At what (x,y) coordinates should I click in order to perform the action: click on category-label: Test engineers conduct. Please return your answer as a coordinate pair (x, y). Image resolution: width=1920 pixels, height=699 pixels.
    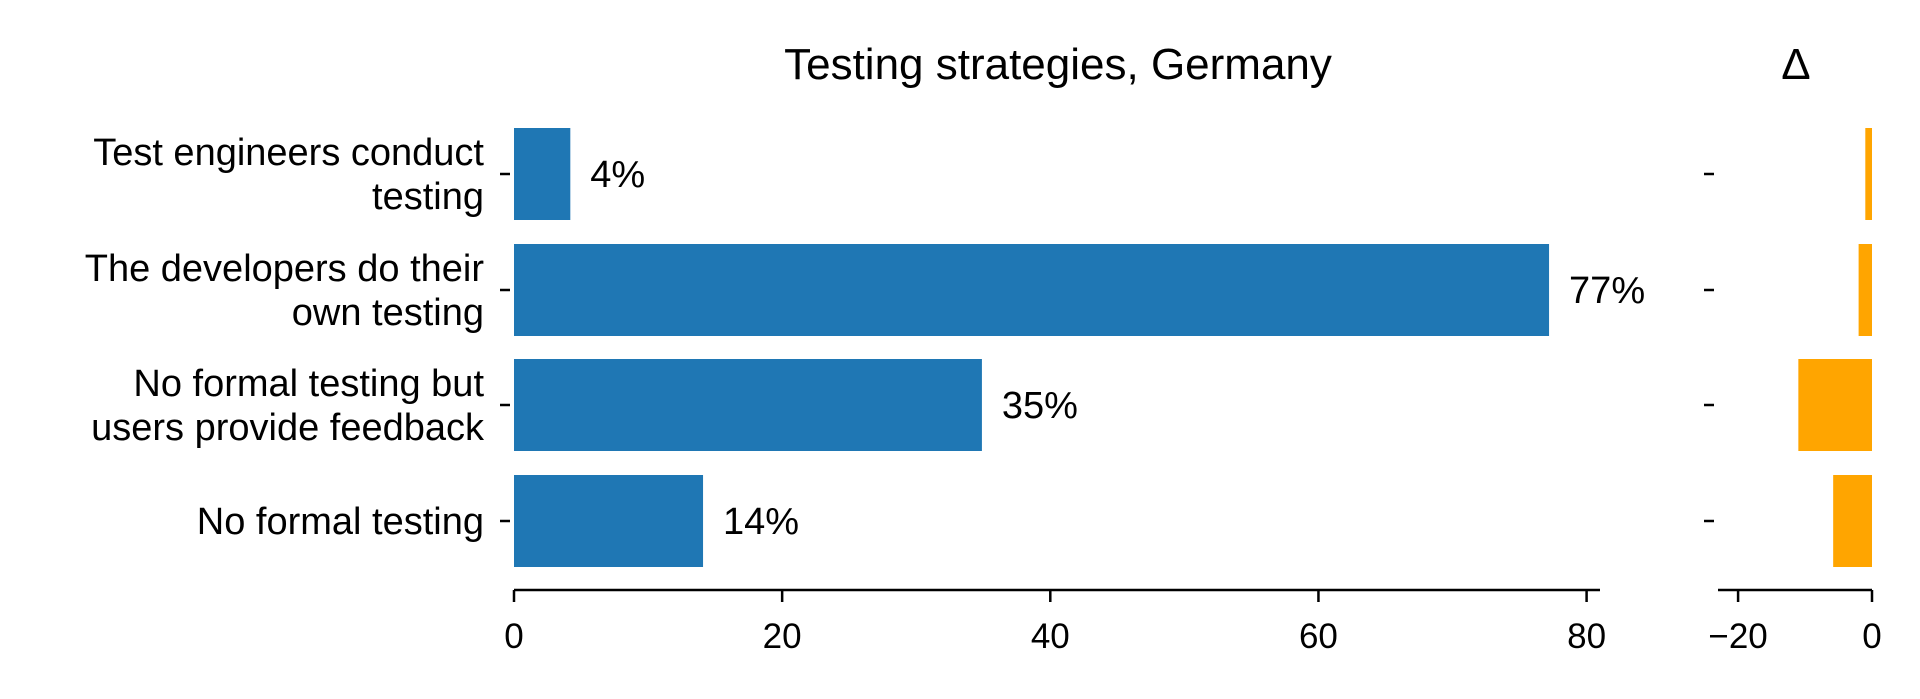
    Looking at the image, I should click on (288, 153).